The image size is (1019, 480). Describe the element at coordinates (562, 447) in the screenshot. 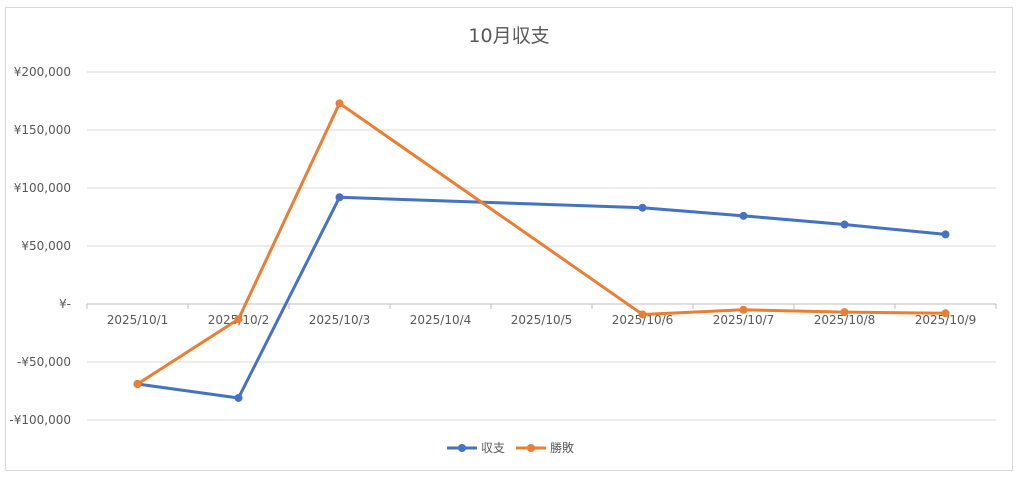

I see `legend-label: 勝敗` at that location.